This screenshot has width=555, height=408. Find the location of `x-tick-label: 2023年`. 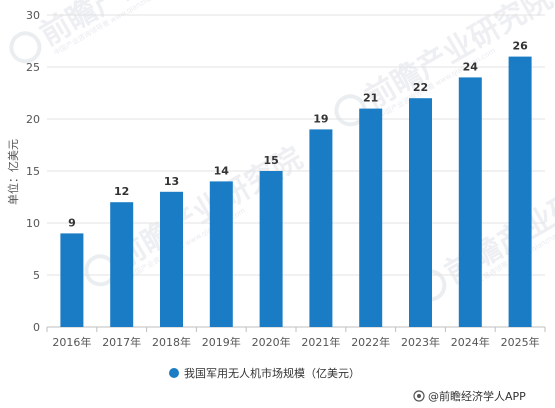

x-tick-label: 2023年 is located at coordinates (420, 342).